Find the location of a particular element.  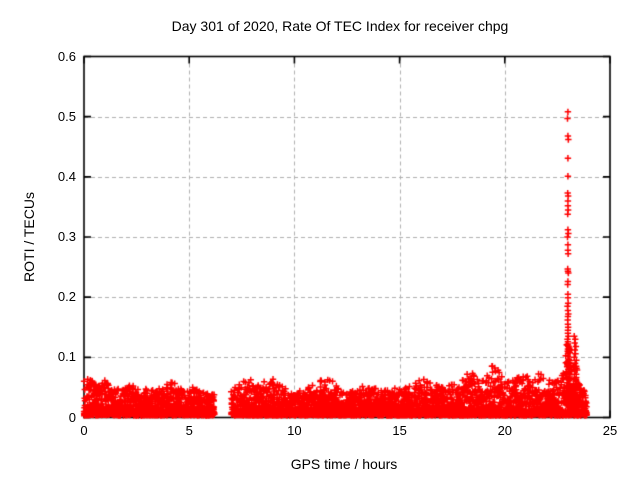

y-tick-label: 0 is located at coordinates (72, 417).